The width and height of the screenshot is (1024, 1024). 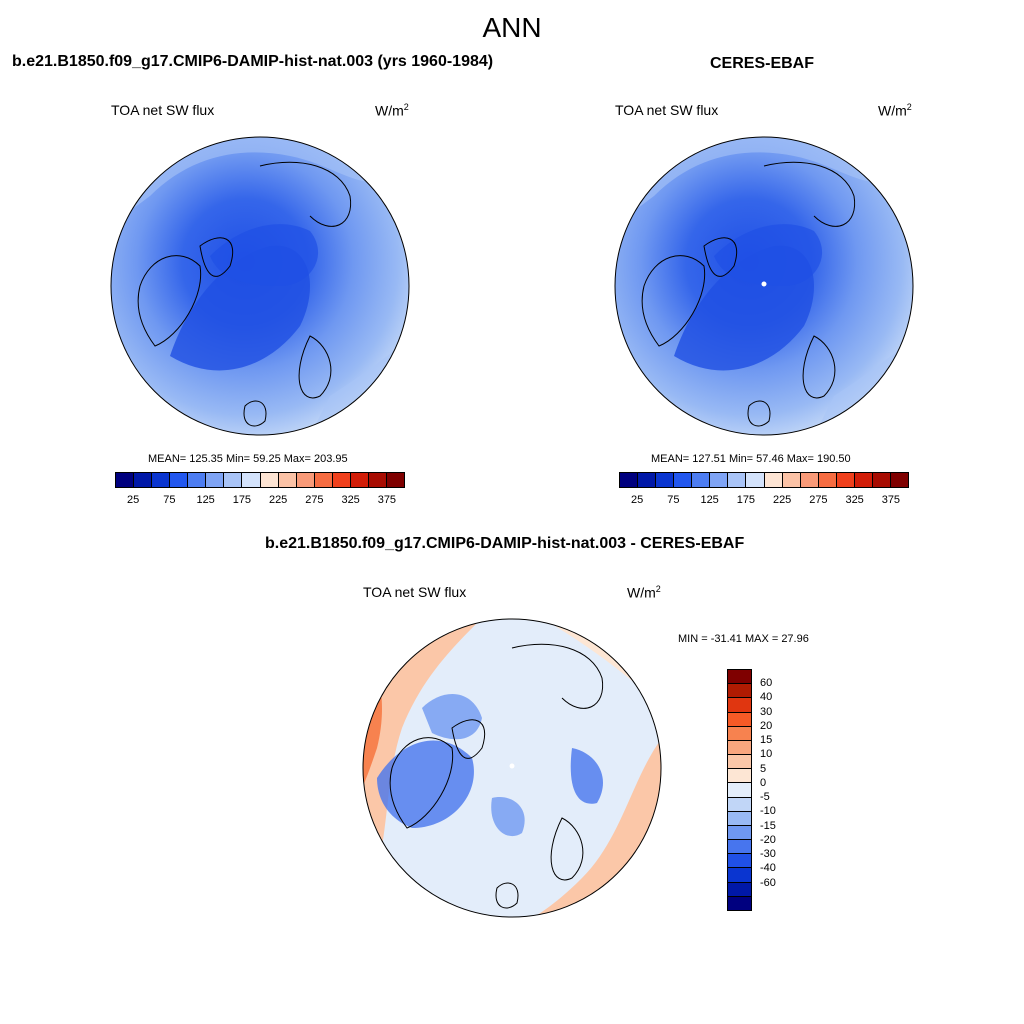 I want to click on panel2-colorbar-tick-label: 275, so click(x=818, y=500).